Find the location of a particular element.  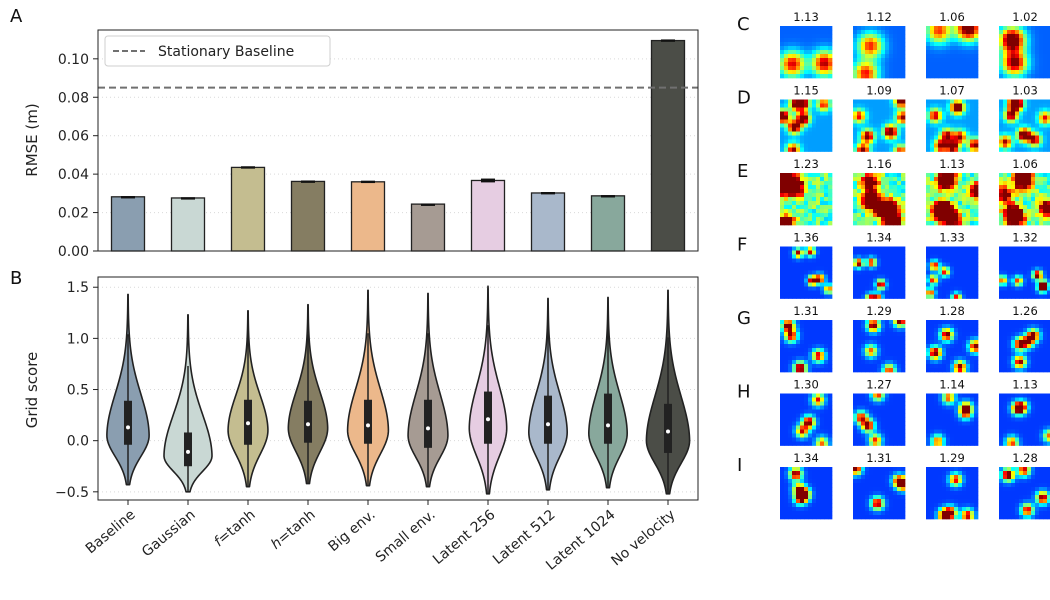

x-tick-label: Baseline is located at coordinates (111, 532).